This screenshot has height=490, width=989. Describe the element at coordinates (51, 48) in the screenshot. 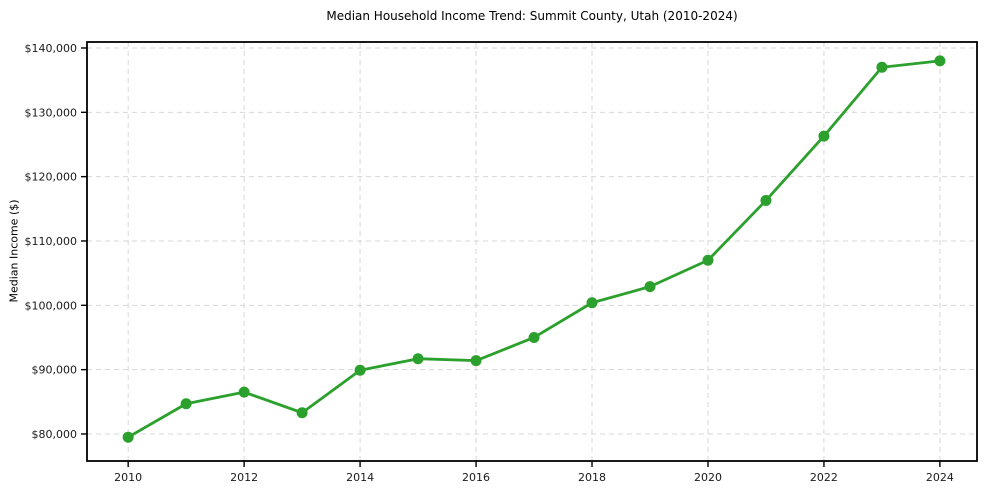

I see `y-tick-label: $140,000` at that location.